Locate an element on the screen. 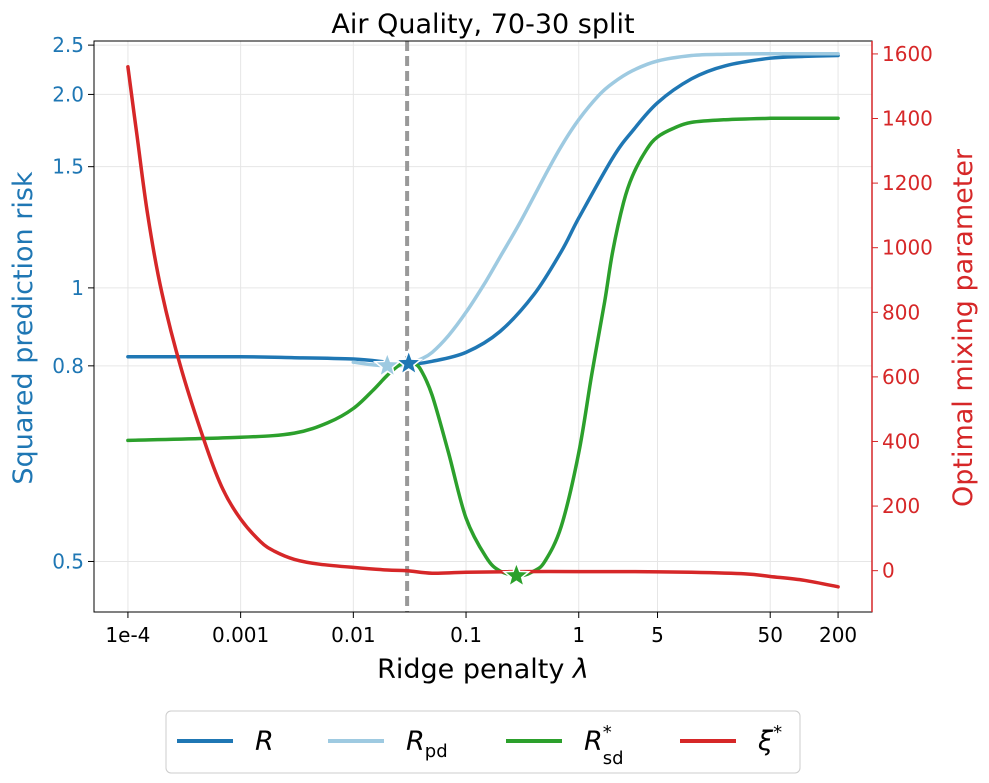 This screenshot has height=783, width=989. y-left-tick-label: 0.5 is located at coordinates (68, 561).